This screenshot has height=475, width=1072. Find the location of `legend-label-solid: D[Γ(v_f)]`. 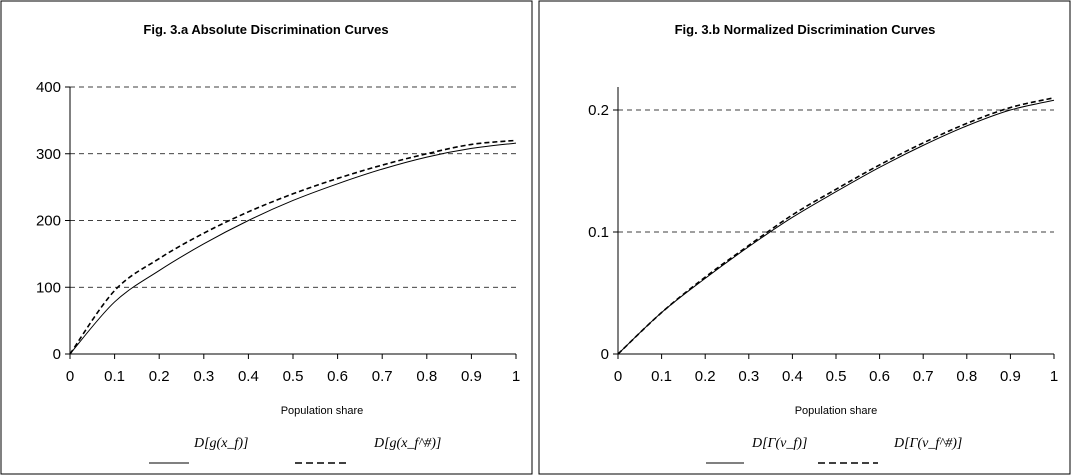

legend-label-solid: D[Γ(v_f)] is located at coordinates (779, 443).